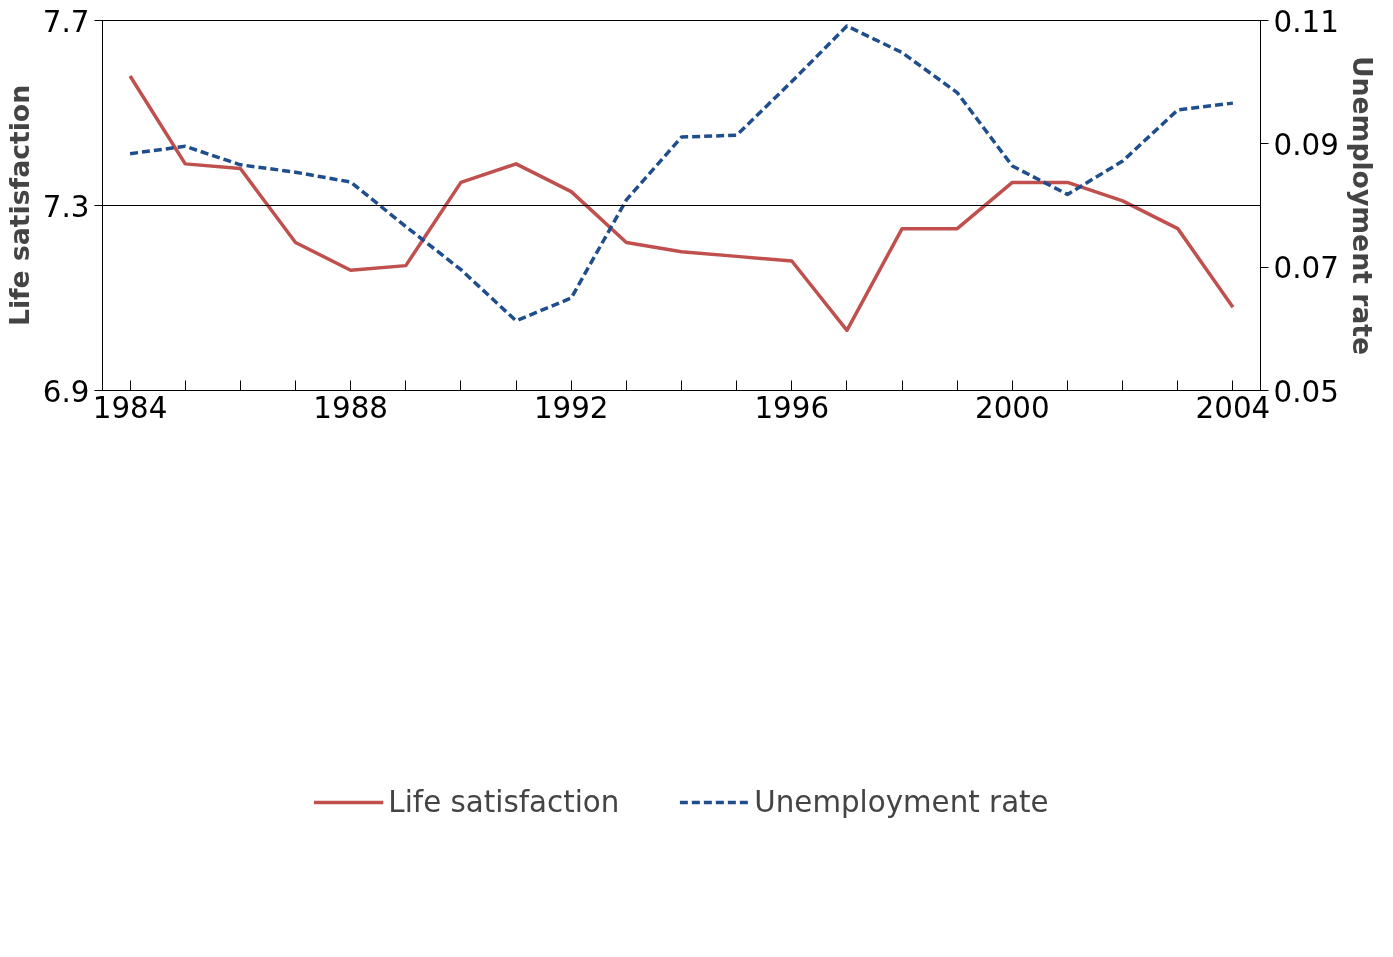 The height and width of the screenshot is (957, 1393). Describe the element at coordinates (66, 21) in the screenshot. I see `y-tick-label: 7.7` at that location.